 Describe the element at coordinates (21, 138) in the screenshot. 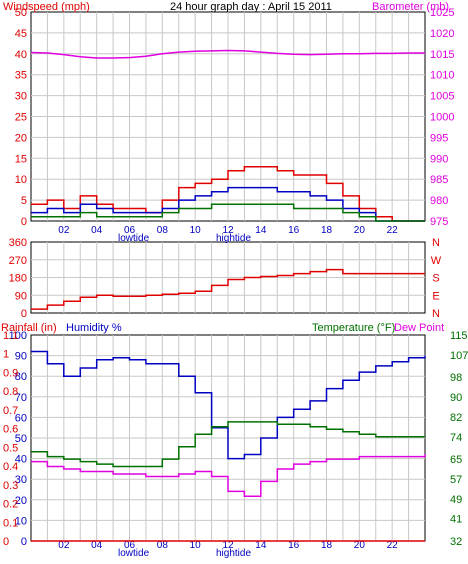

I see `windspeed-tick-label: 20` at that location.